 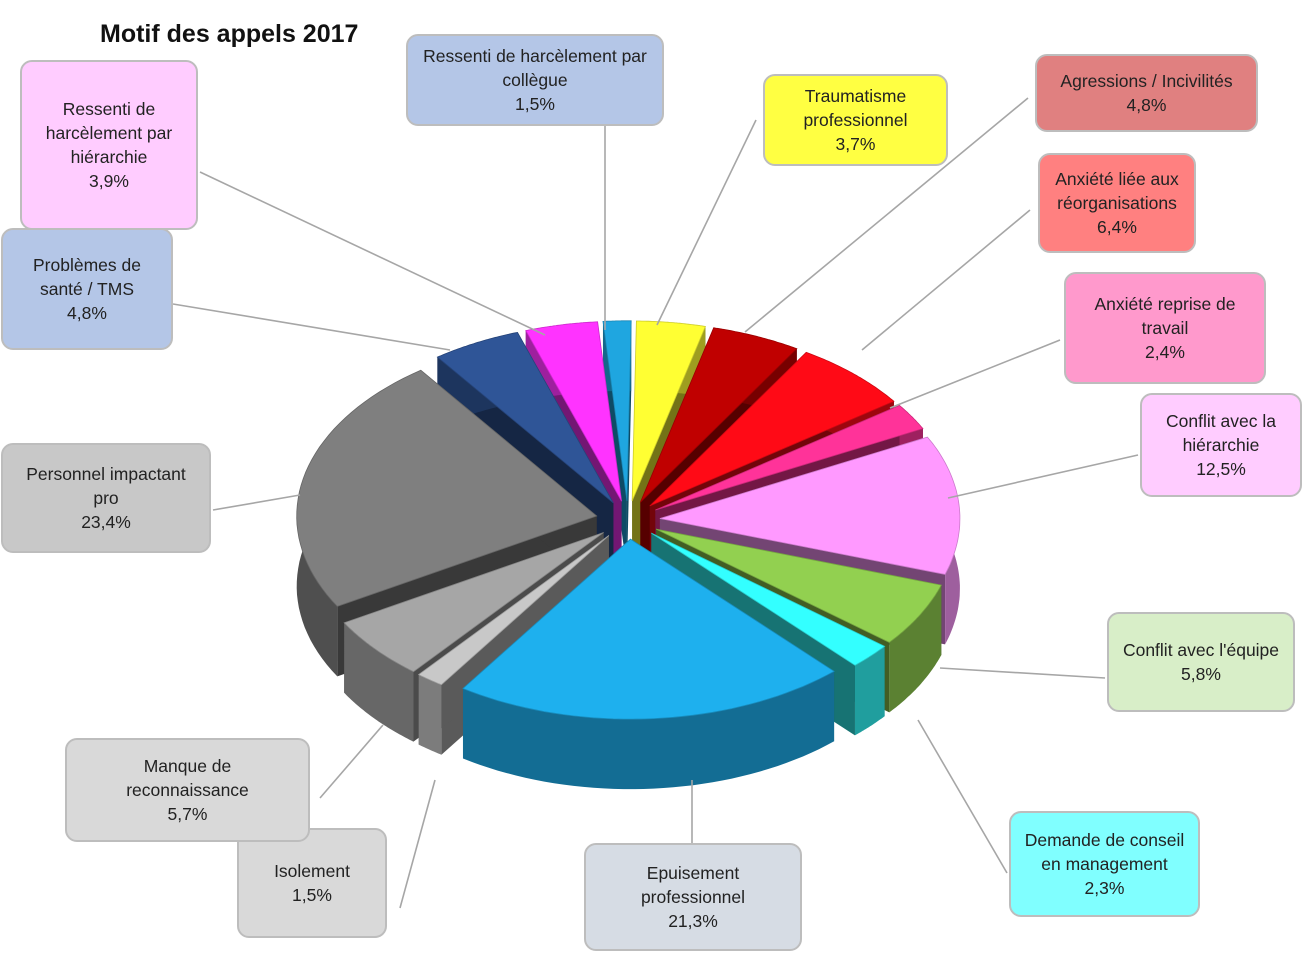 I want to click on callout-value: 12,5%, so click(x=1221, y=469).